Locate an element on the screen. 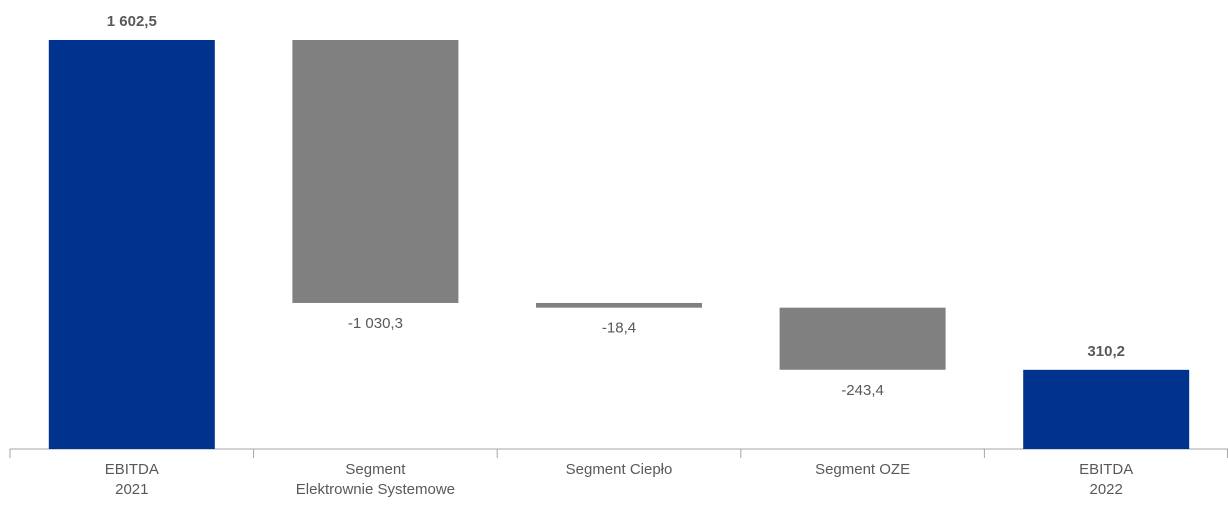 The image size is (1228, 507). data-label: -243,4 is located at coordinates (862, 390).